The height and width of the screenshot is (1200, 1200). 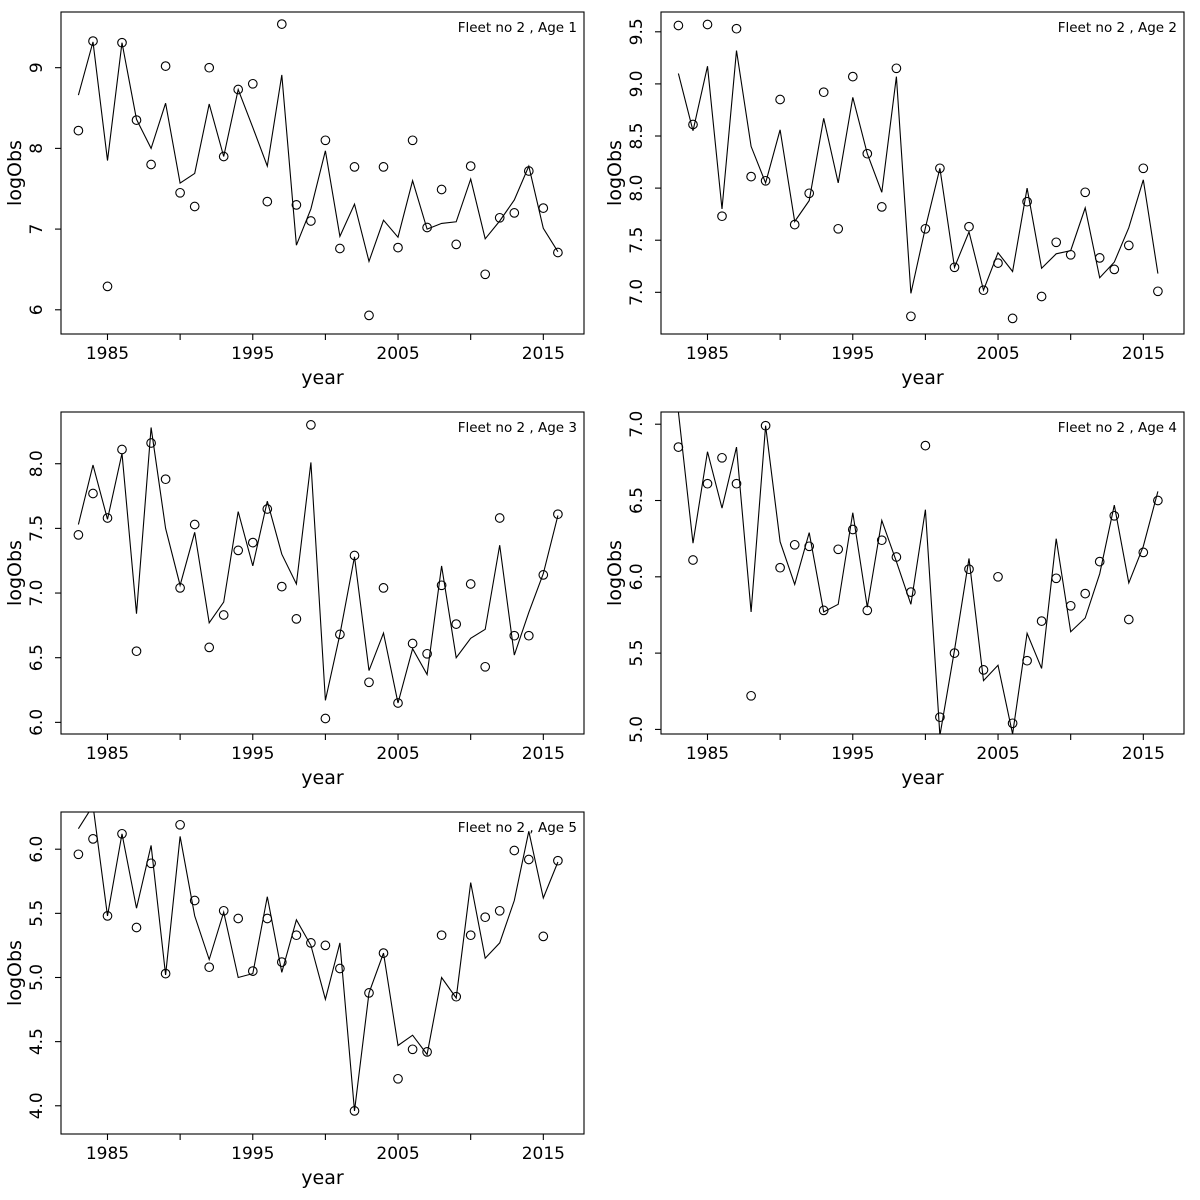 What do you see at coordinates (16, 573) in the screenshot?
I see `y-axis-title: logObs` at bounding box center [16, 573].